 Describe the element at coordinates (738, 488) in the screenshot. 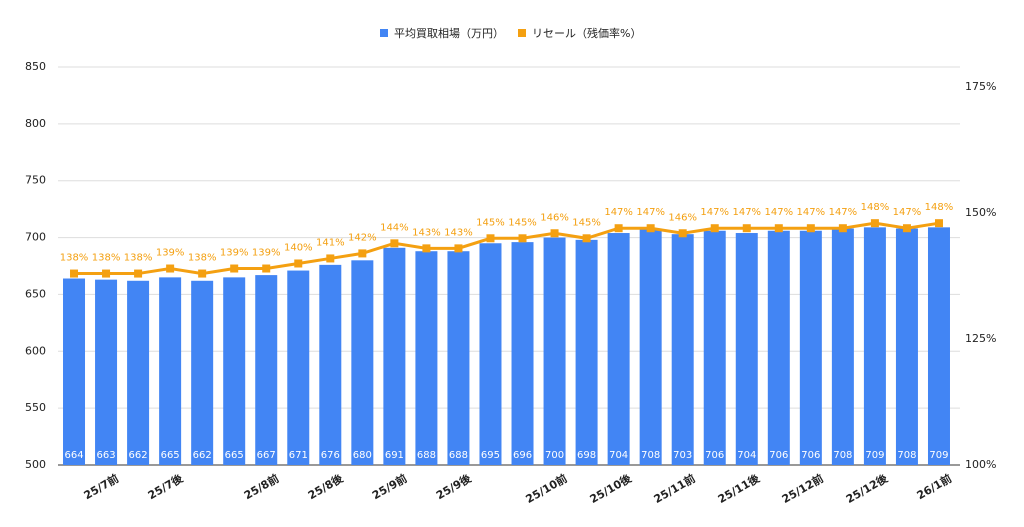

I see `x-tick-label: 25/11後` at that location.